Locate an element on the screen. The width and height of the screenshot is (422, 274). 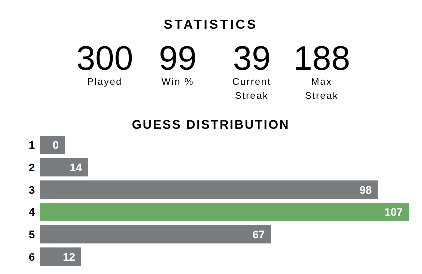
y-tick-label: 2 is located at coordinates (32, 168).